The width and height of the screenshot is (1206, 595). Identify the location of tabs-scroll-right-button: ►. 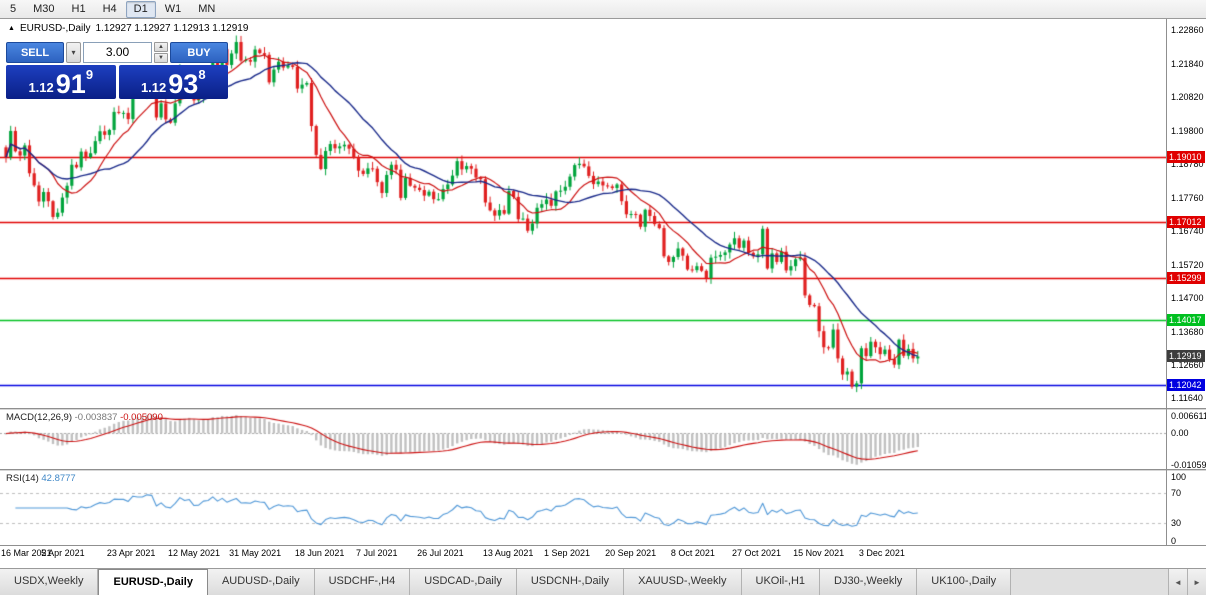
(1196, 582).